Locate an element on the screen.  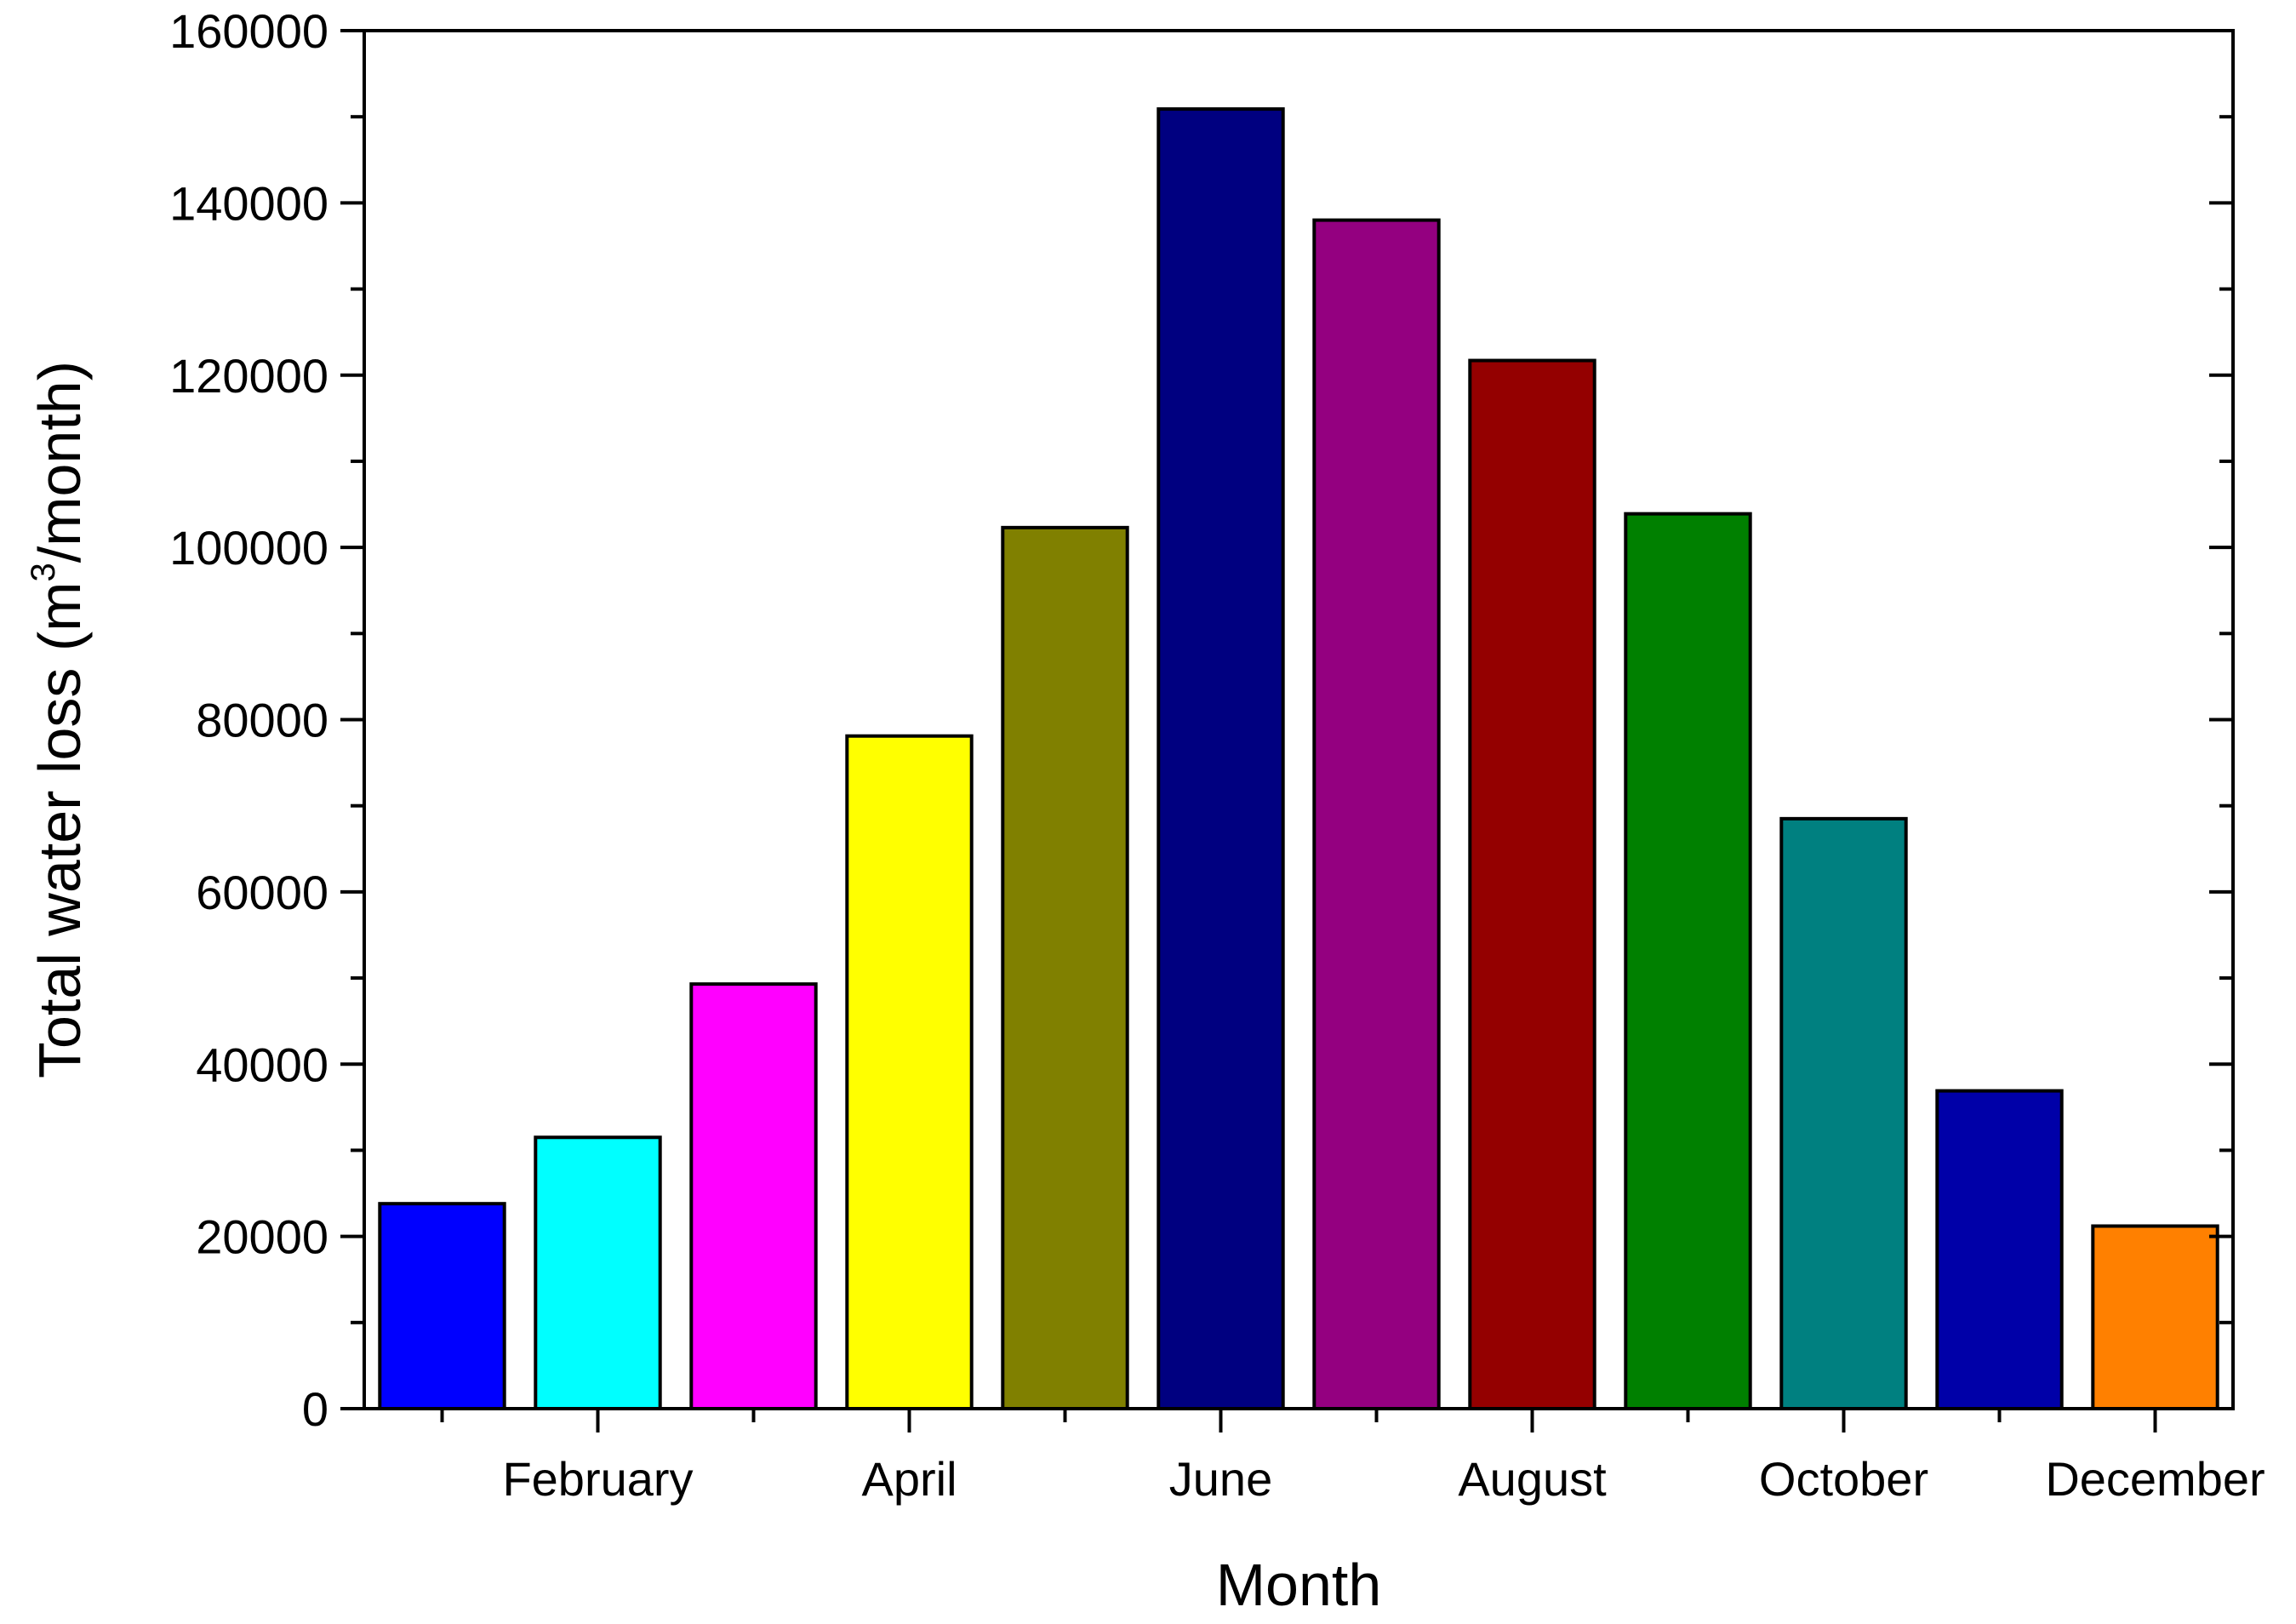
y-axis-title: Total water loss (m3/month) is located at coordinates (59, 719).